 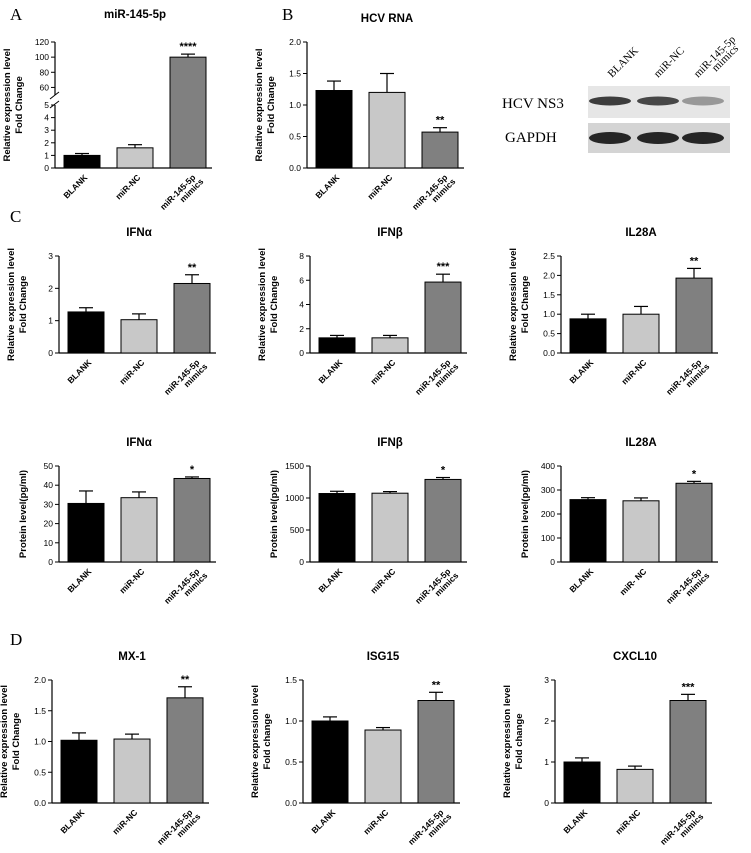 I want to click on y-tick-label-b: 0.5, so click(x=295, y=137).